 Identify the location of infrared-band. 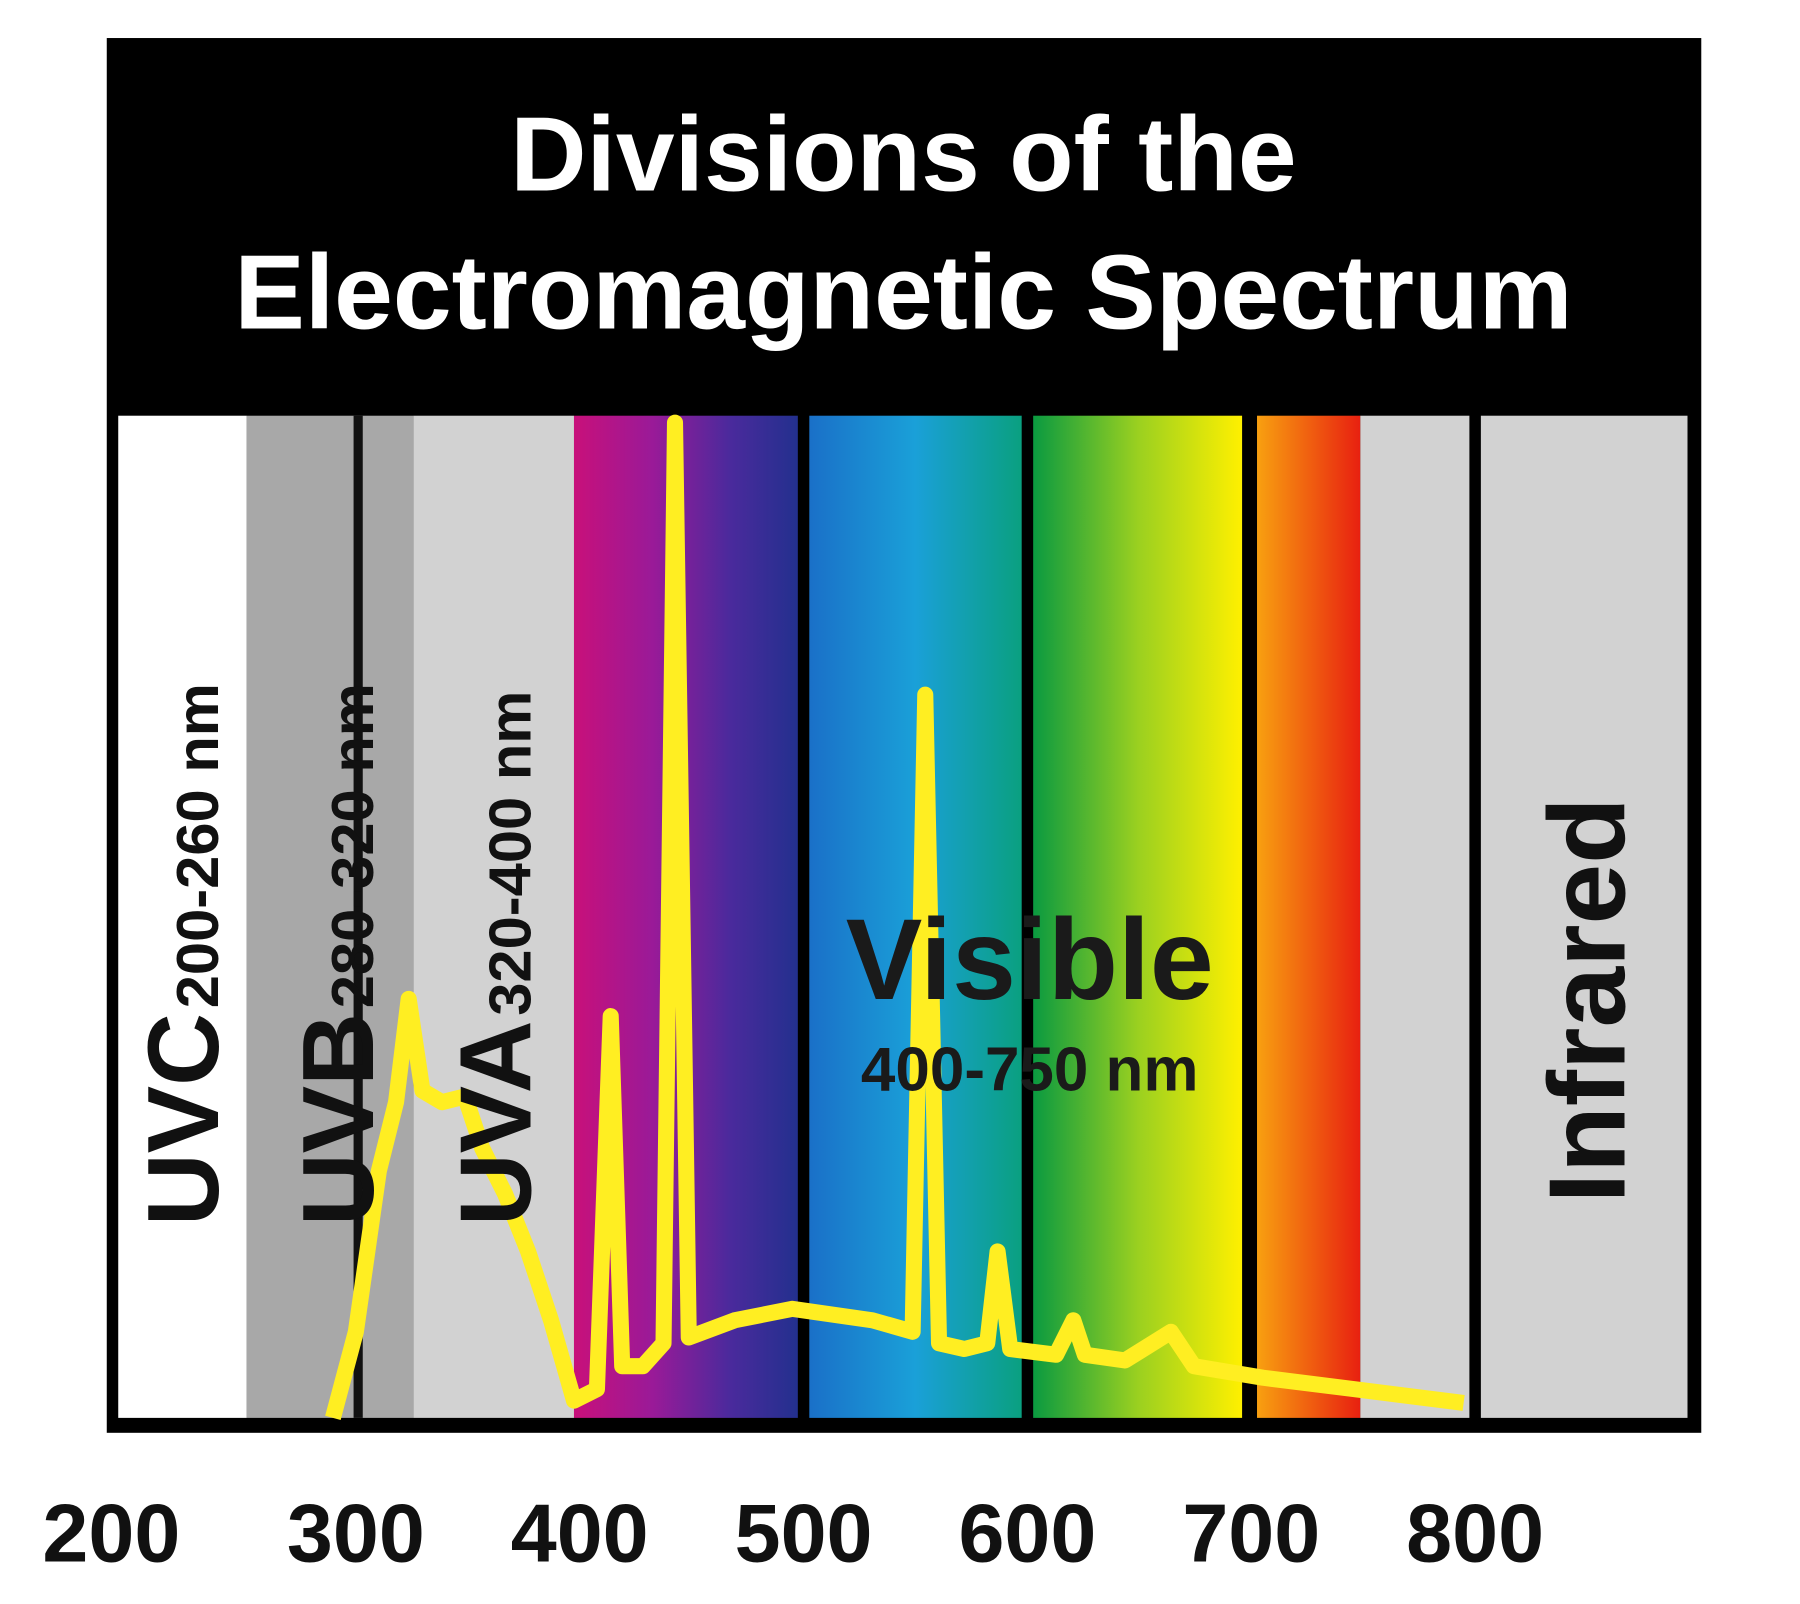
(1584, 916).